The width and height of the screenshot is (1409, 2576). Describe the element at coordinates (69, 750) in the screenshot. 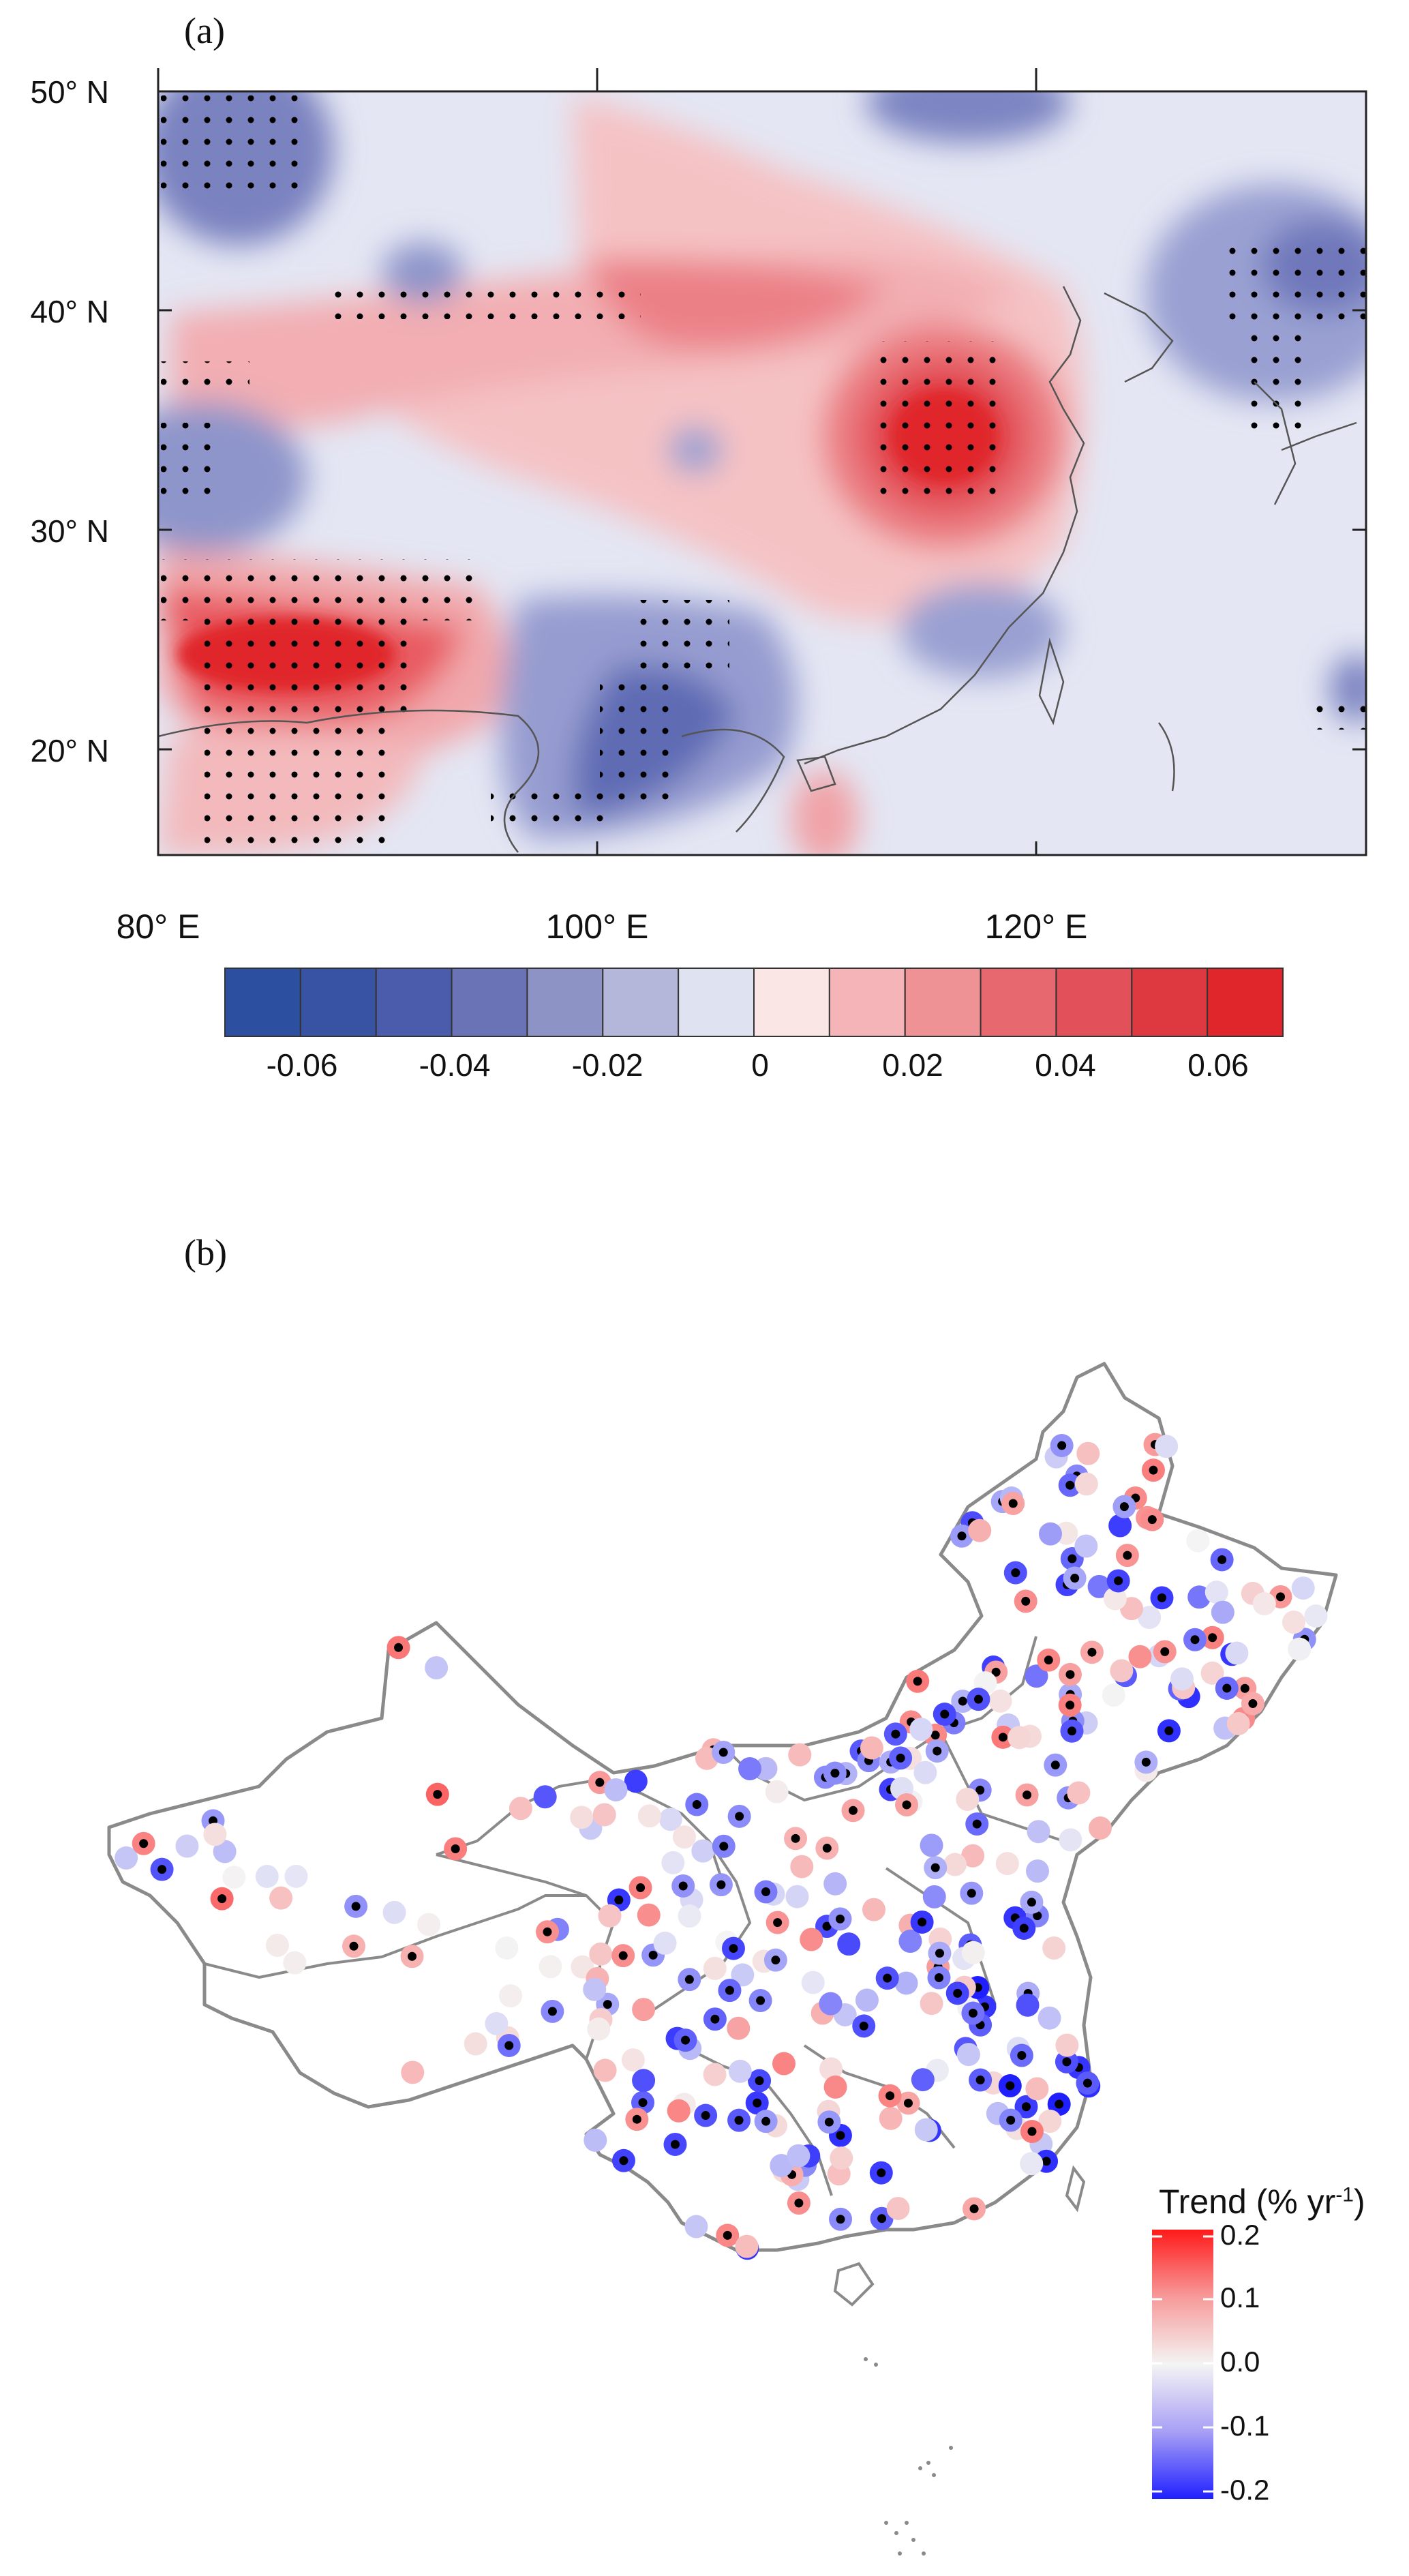

I see `lat-label-20N: 20° N` at that location.